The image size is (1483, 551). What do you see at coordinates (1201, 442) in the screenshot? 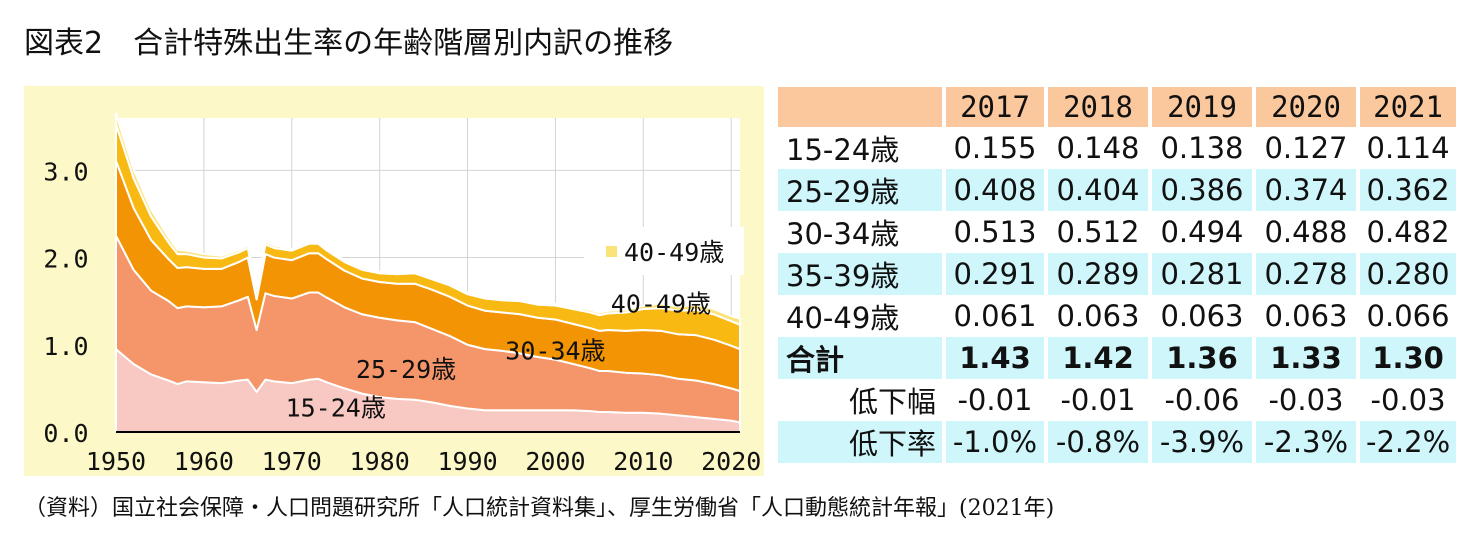
I see `table-cell: -3.9%` at bounding box center [1201, 442].